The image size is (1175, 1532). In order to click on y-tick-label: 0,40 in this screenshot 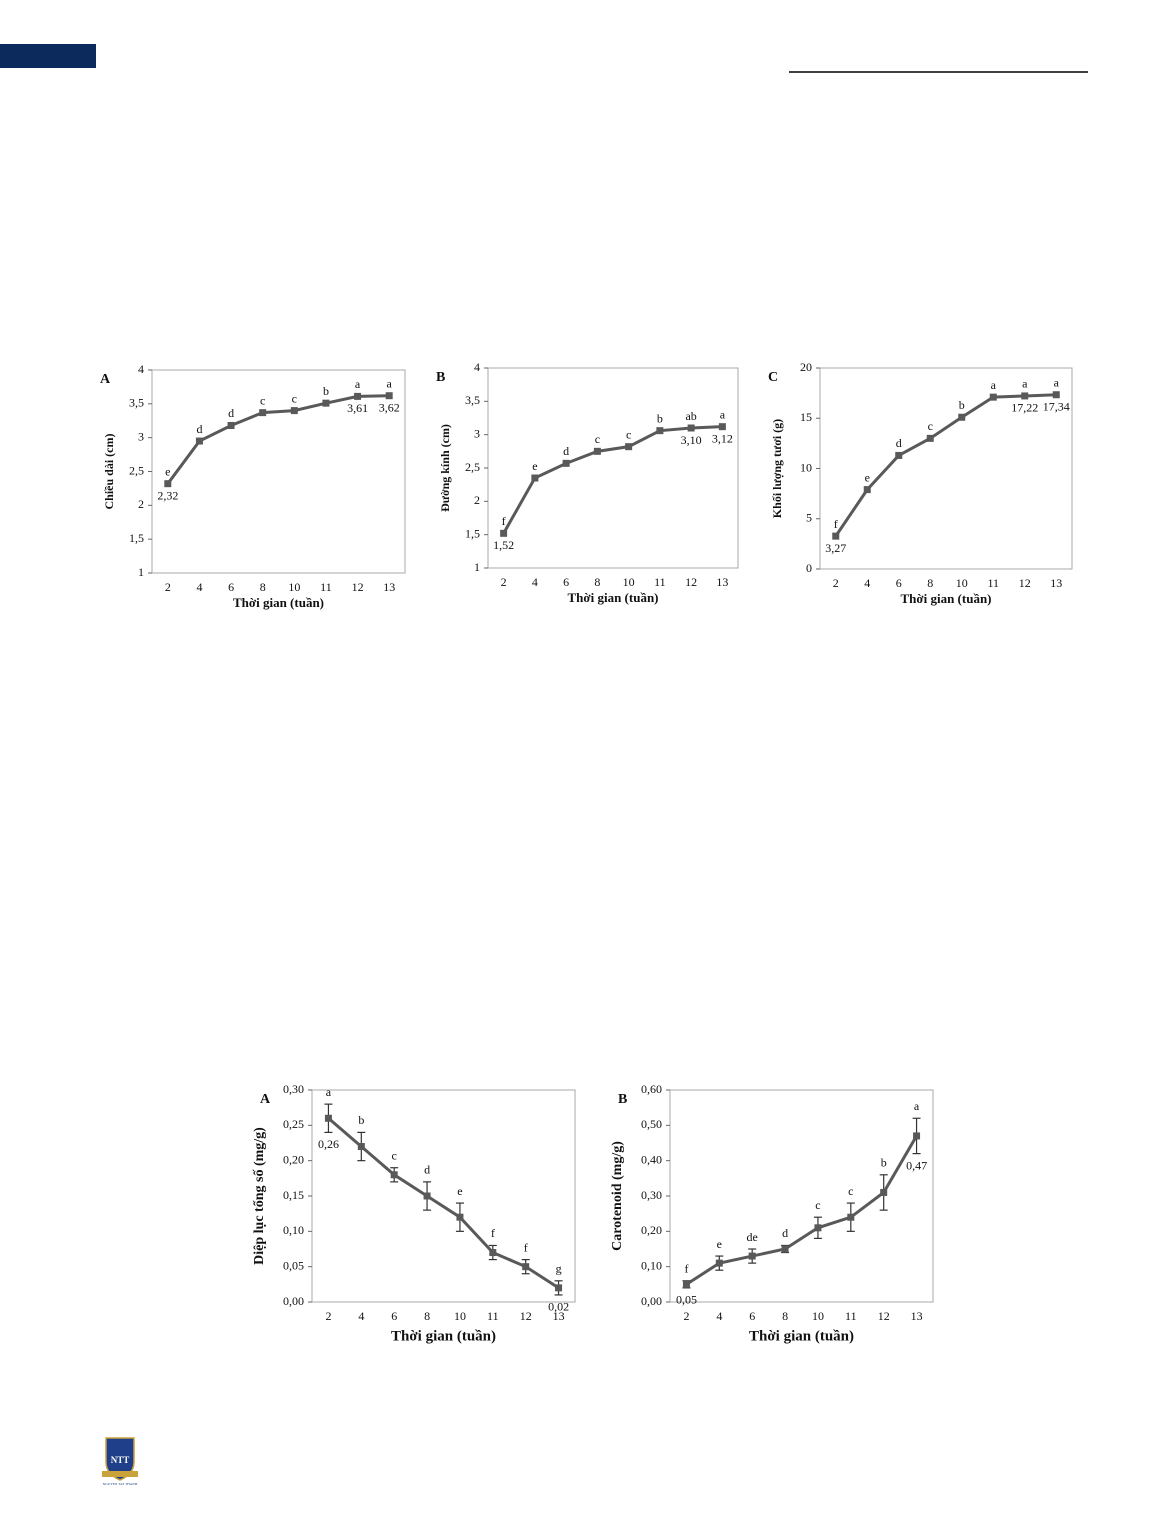, I will do `click(651, 1159)`.